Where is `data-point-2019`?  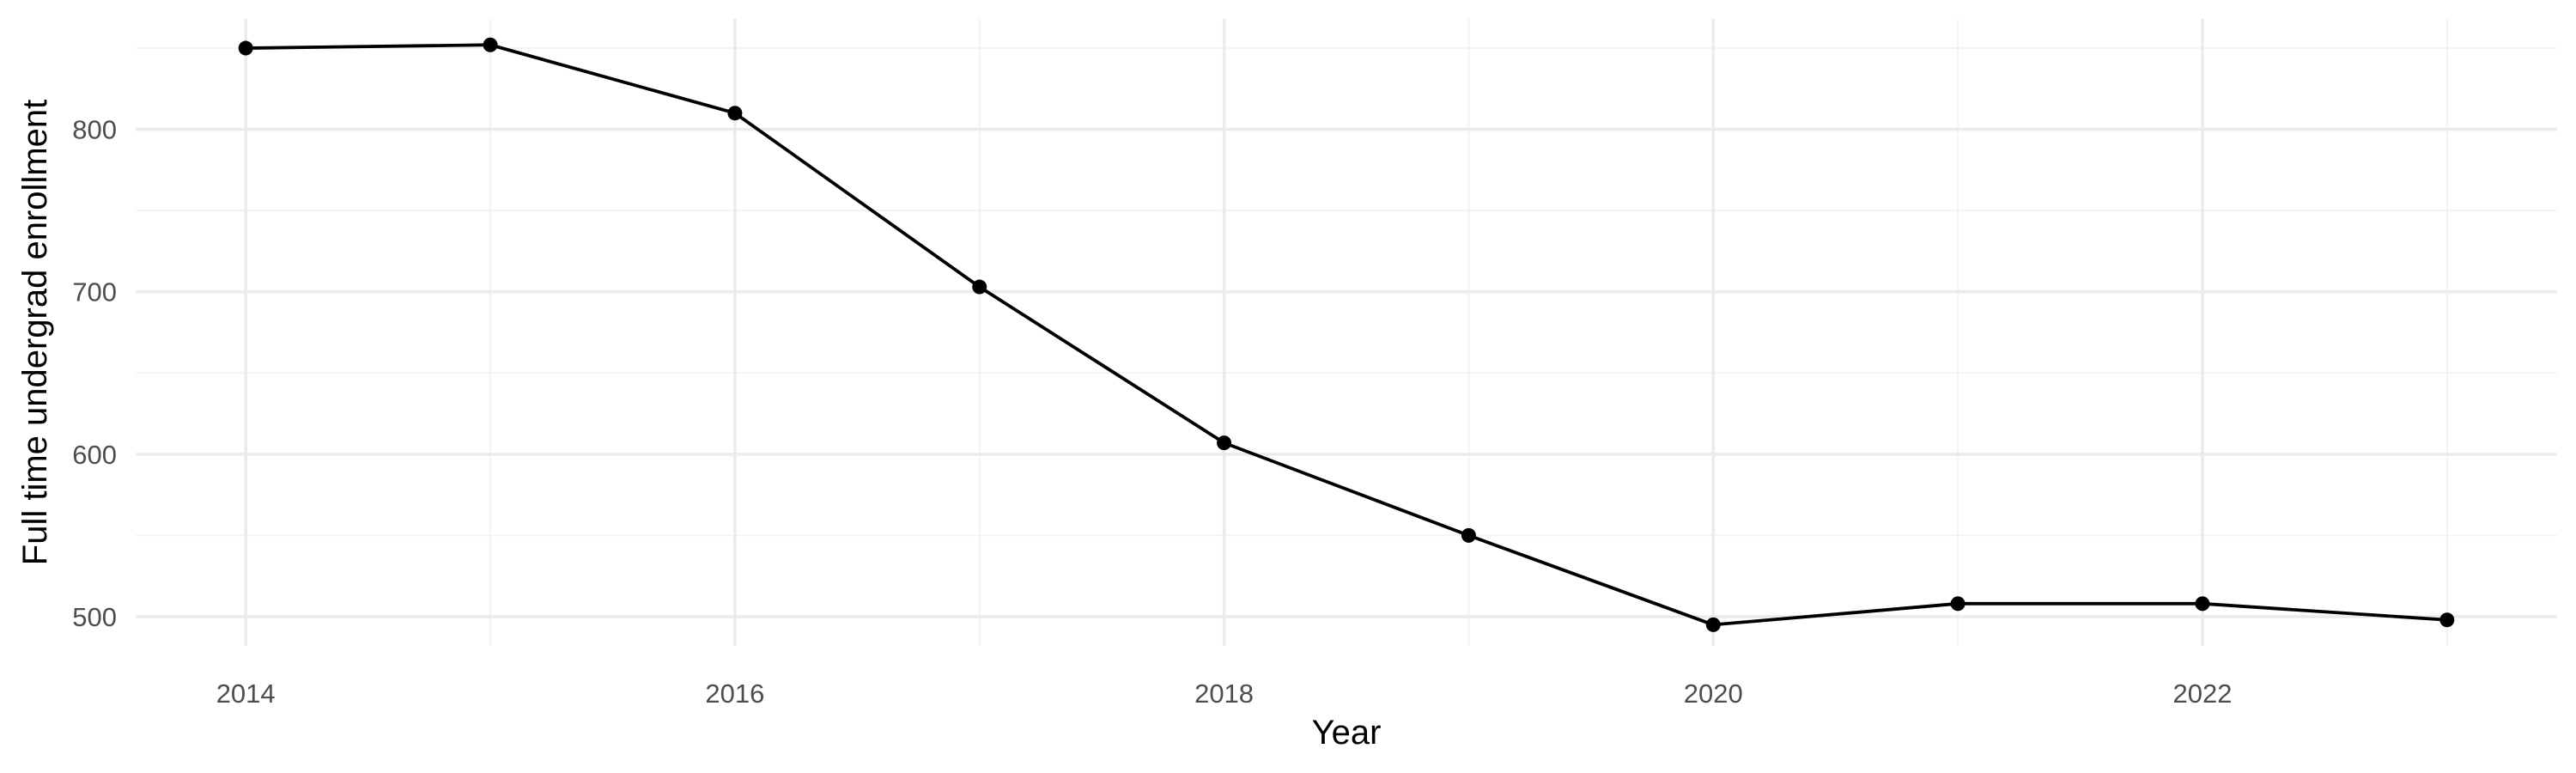 data-point-2019 is located at coordinates (1469, 535).